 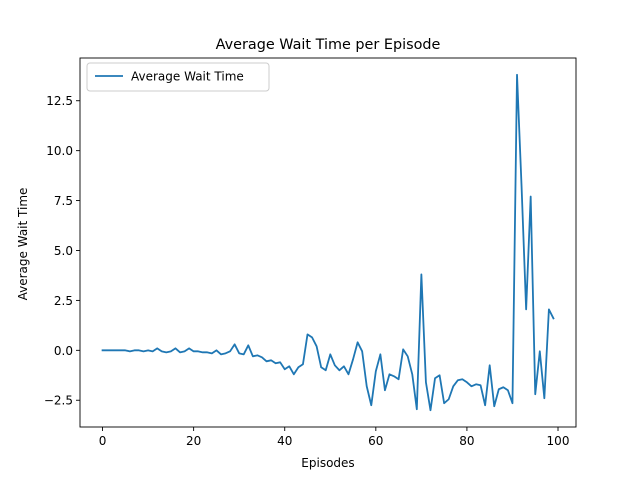 What do you see at coordinates (59, 151) in the screenshot?
I see `y-tick-label: 10.0` at bounding box center [59, 151].